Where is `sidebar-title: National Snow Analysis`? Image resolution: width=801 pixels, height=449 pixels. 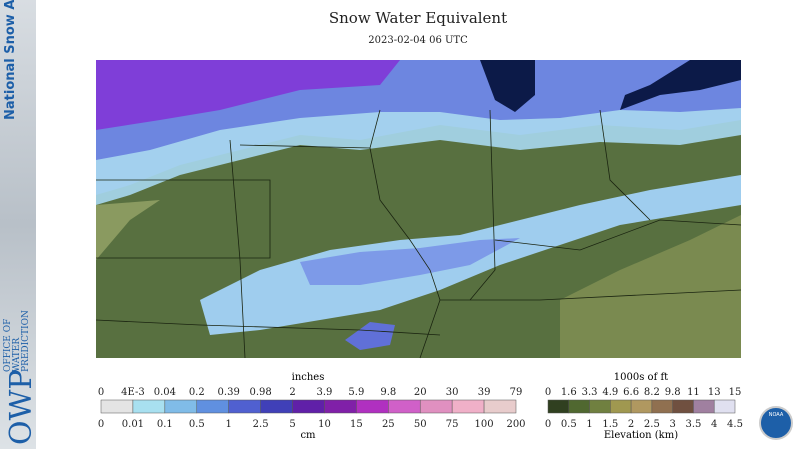
sidebar-title: National Snow Analysis is located at coordinates (10, 60).